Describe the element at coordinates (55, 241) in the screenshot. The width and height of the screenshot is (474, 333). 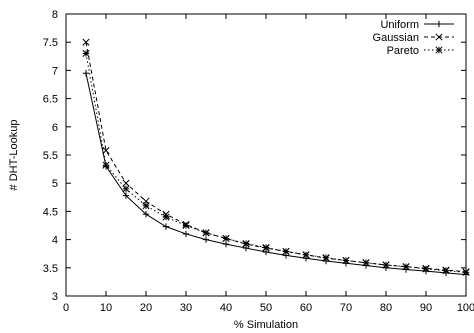
I see `y-tick-label: 4` at that location.